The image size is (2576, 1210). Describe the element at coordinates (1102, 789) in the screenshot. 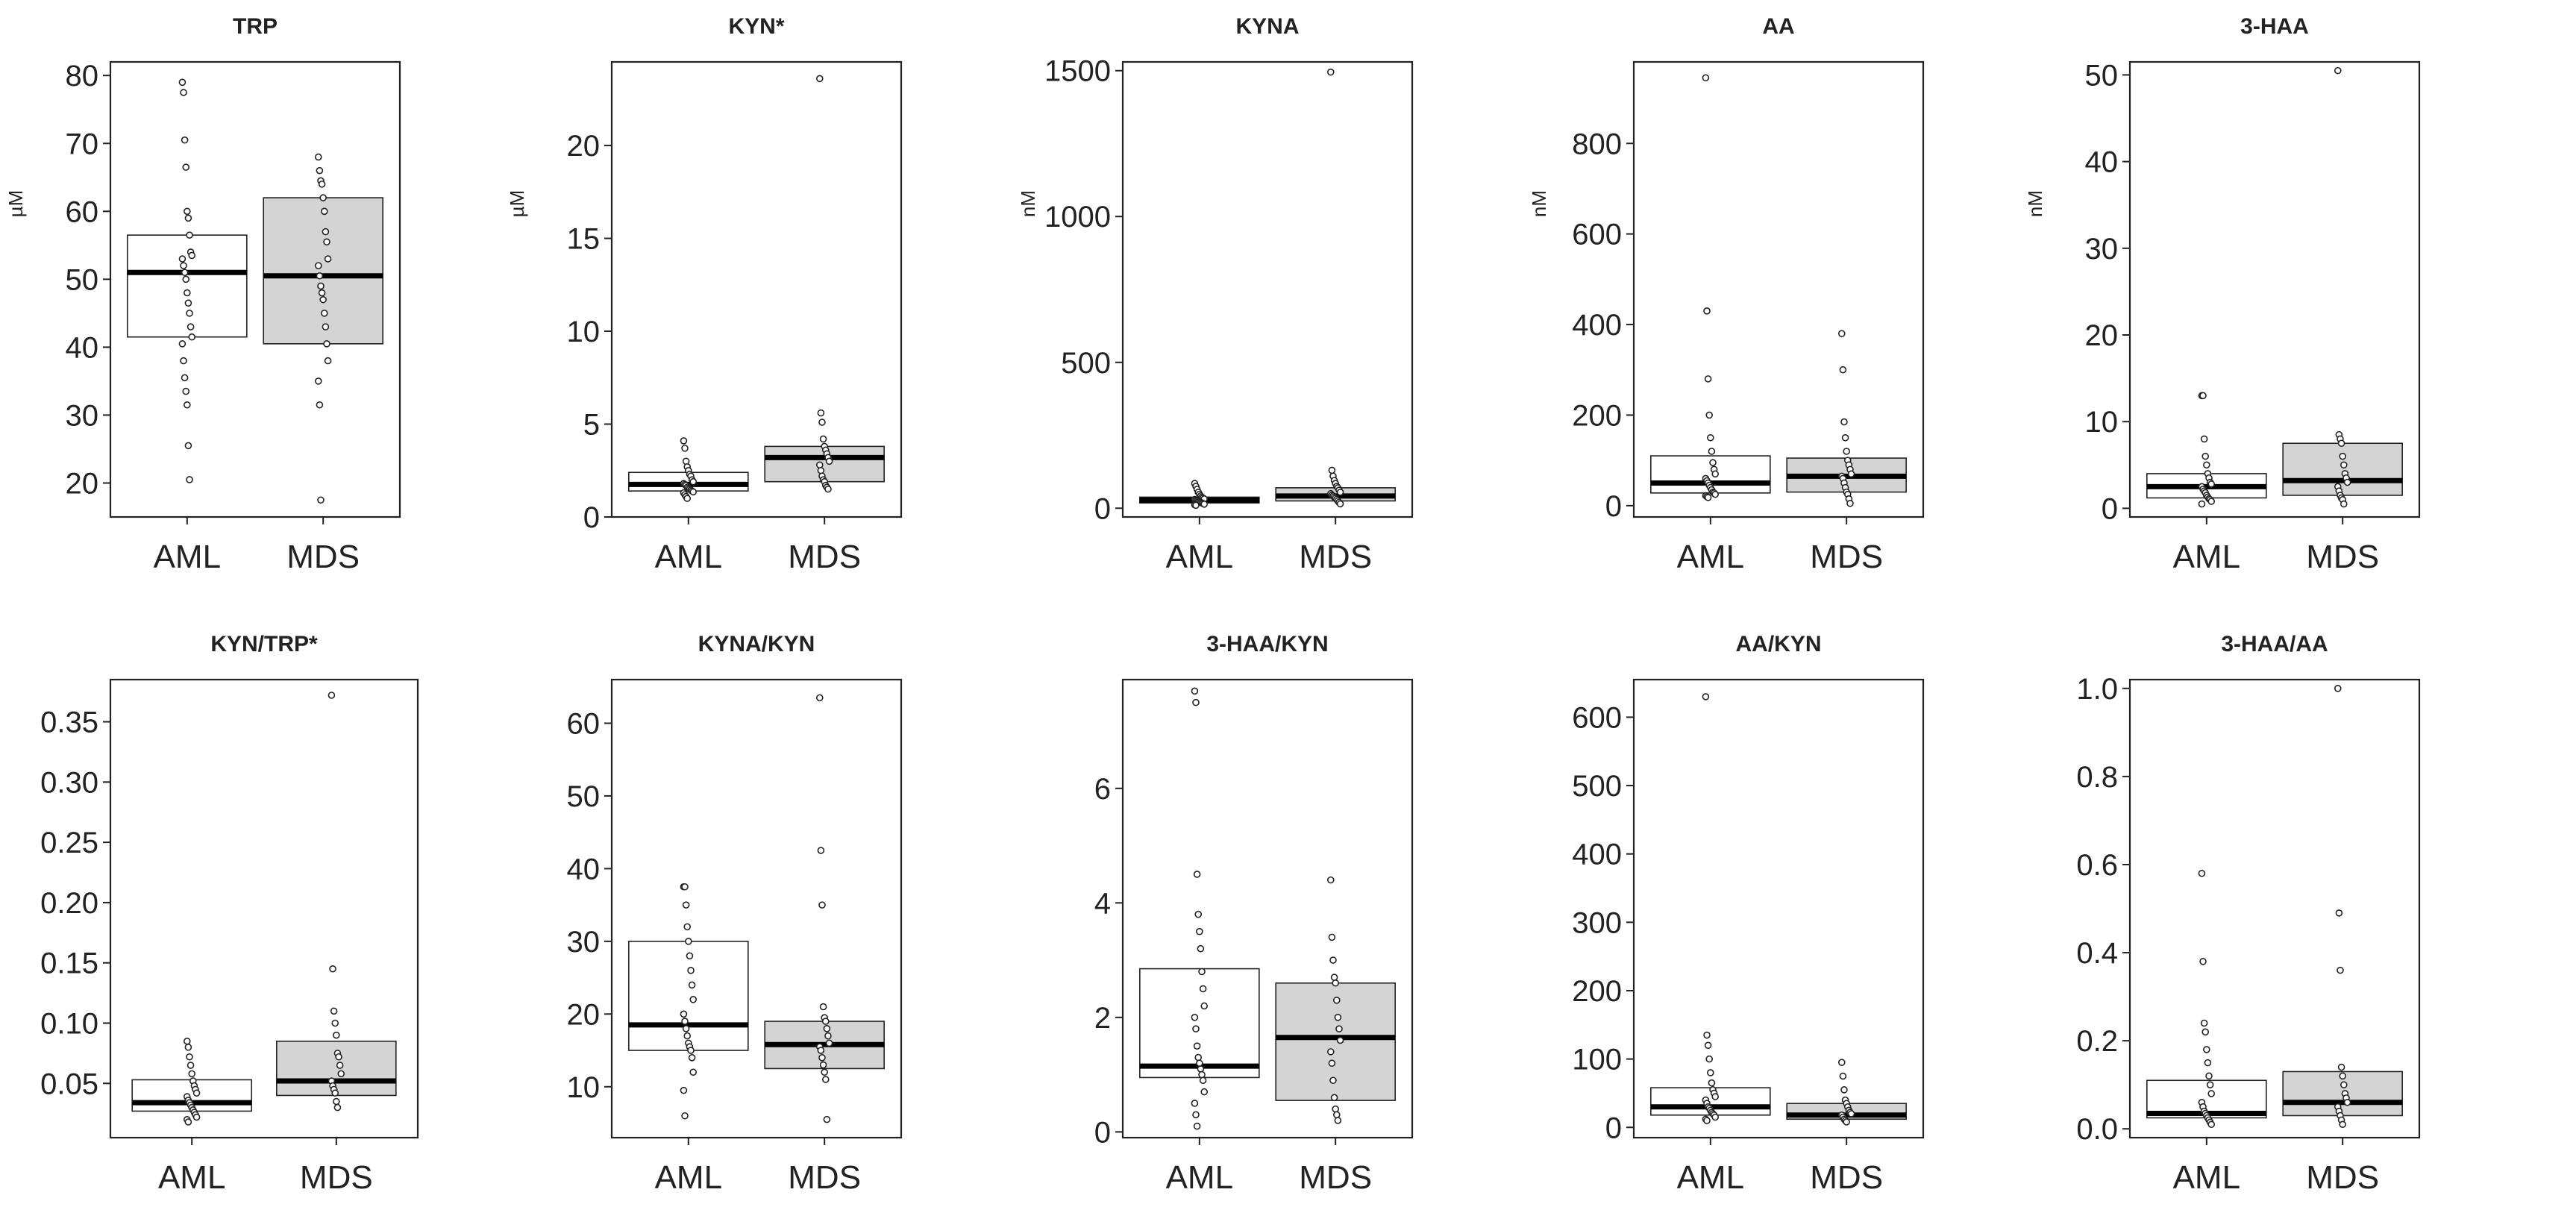

I see `y-tick-label: 6` at that location.